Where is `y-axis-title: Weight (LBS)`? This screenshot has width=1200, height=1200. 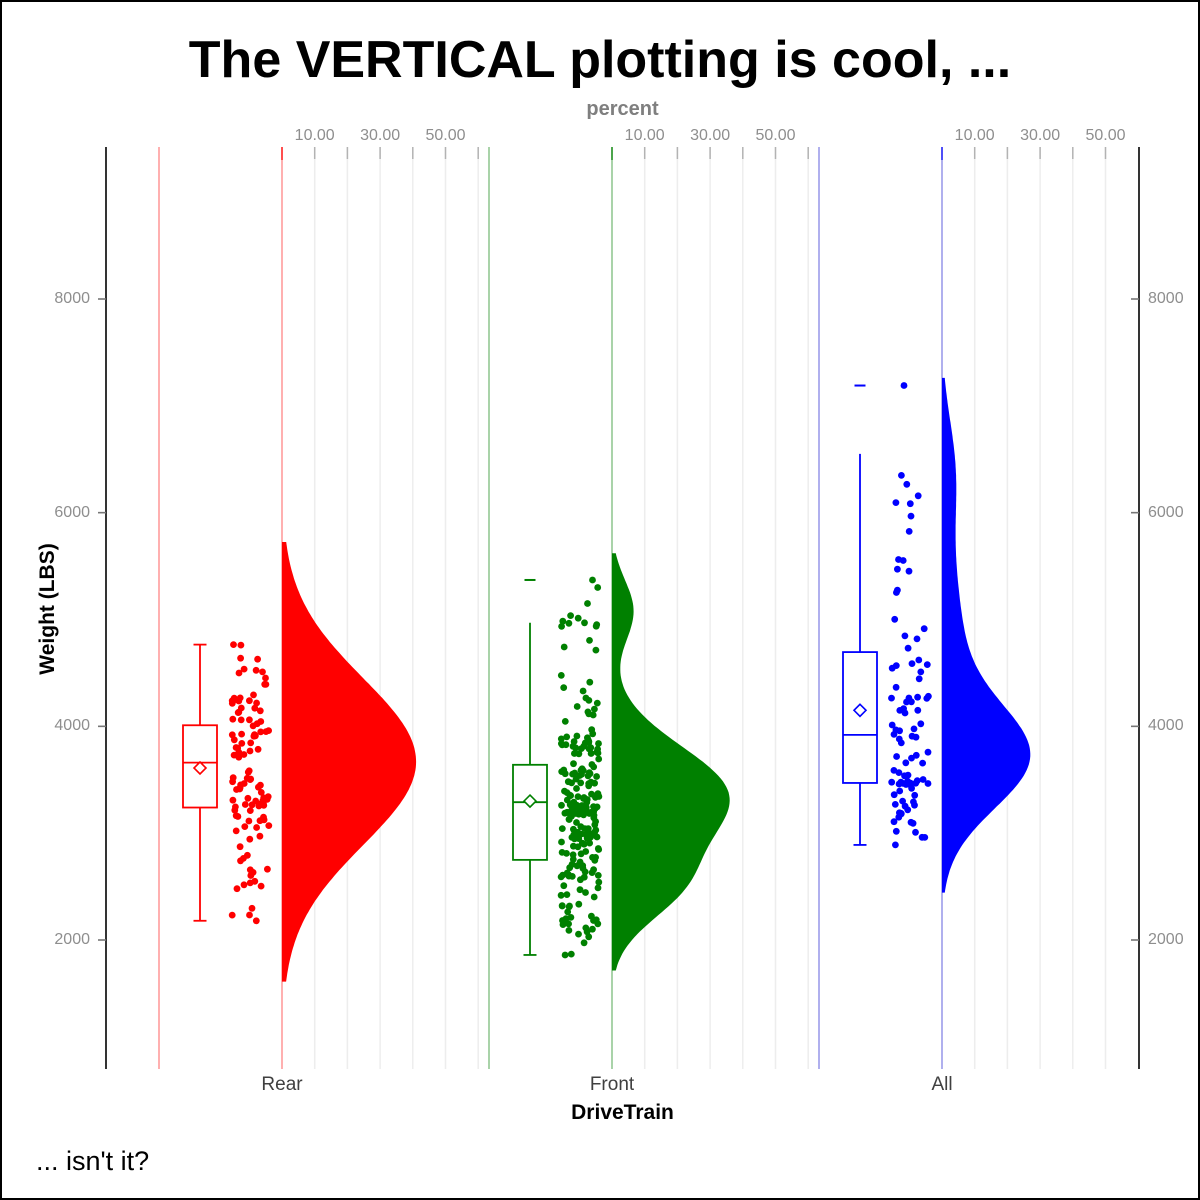
y-axis-title: Weight (LBS) is located at coordinates (47, 609).